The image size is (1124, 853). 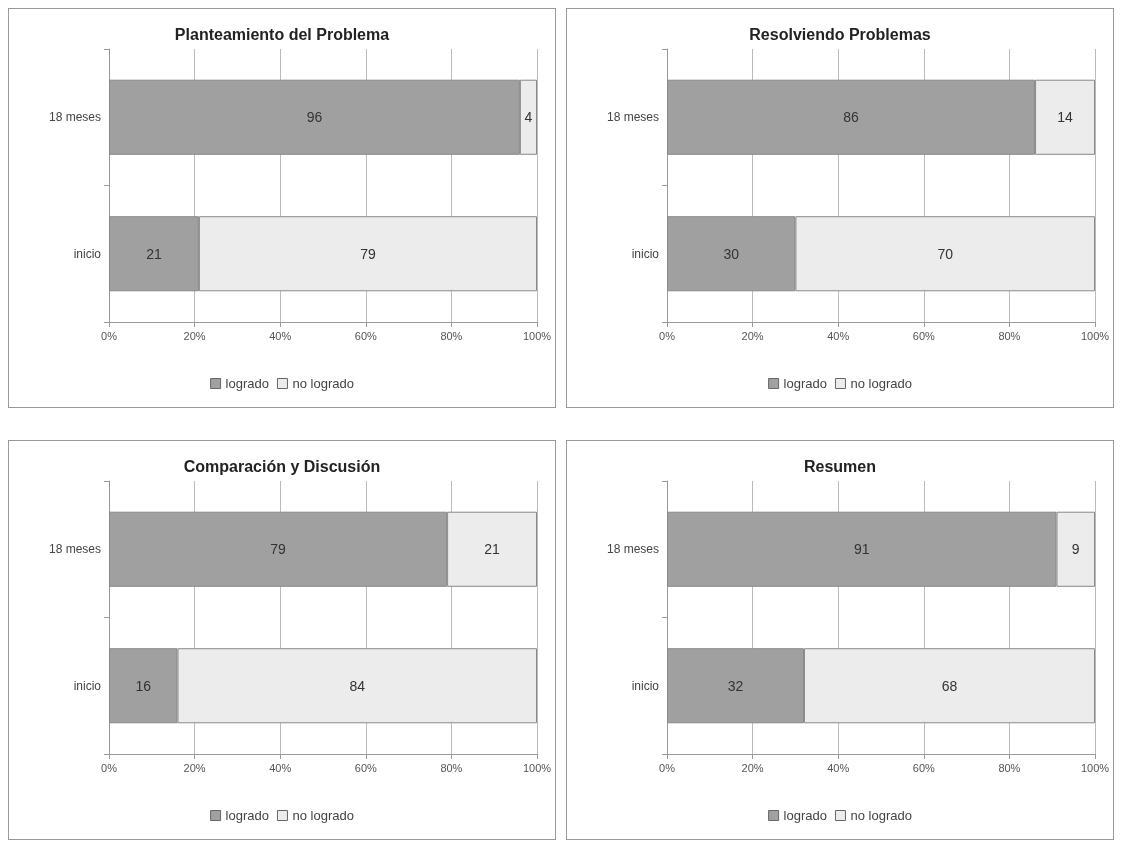 I want to click on data-label: 68, so click(x=949, y=685).